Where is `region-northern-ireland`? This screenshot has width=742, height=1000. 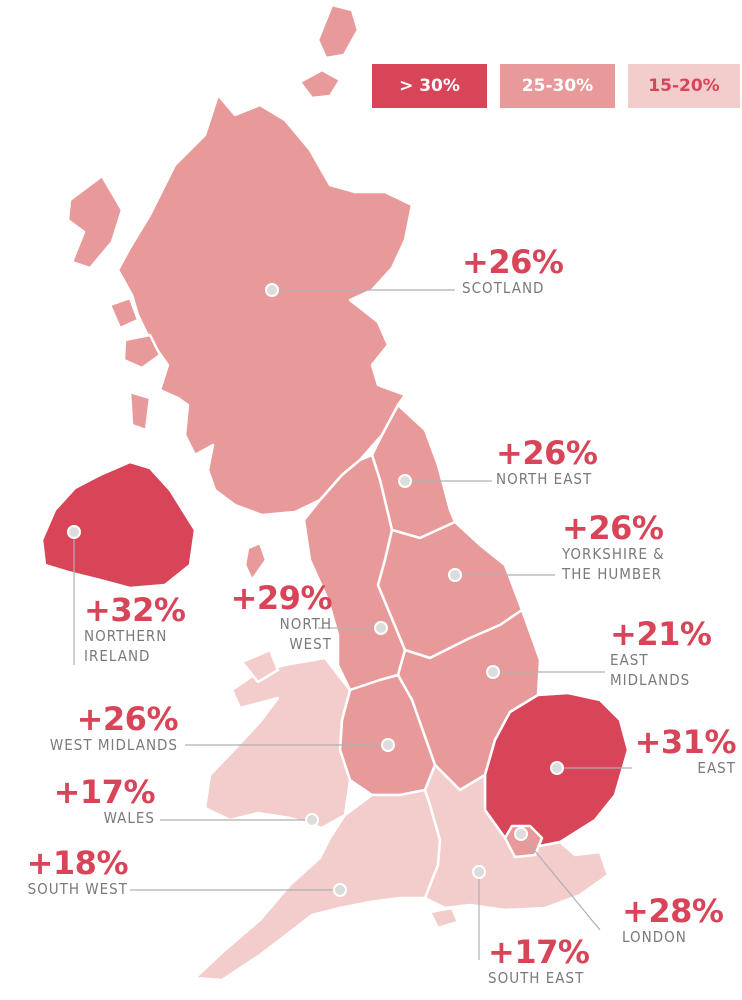
region-northern-ireland is located at coordinates (118, 525).